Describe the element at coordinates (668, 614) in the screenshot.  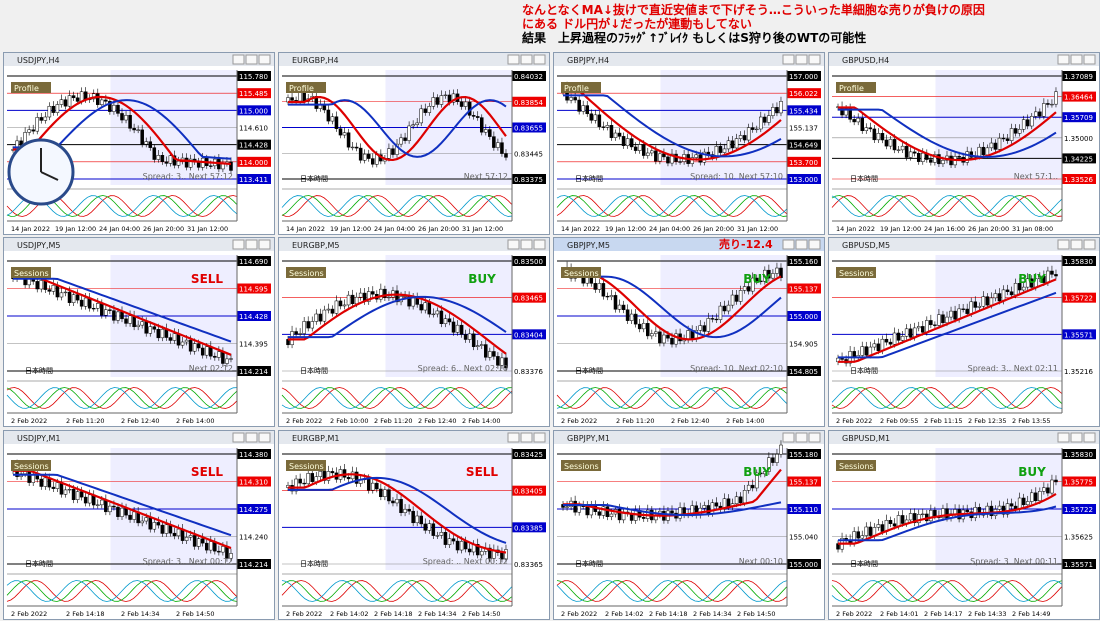
I see `time-label: 2 Feb 14:18` at that location.